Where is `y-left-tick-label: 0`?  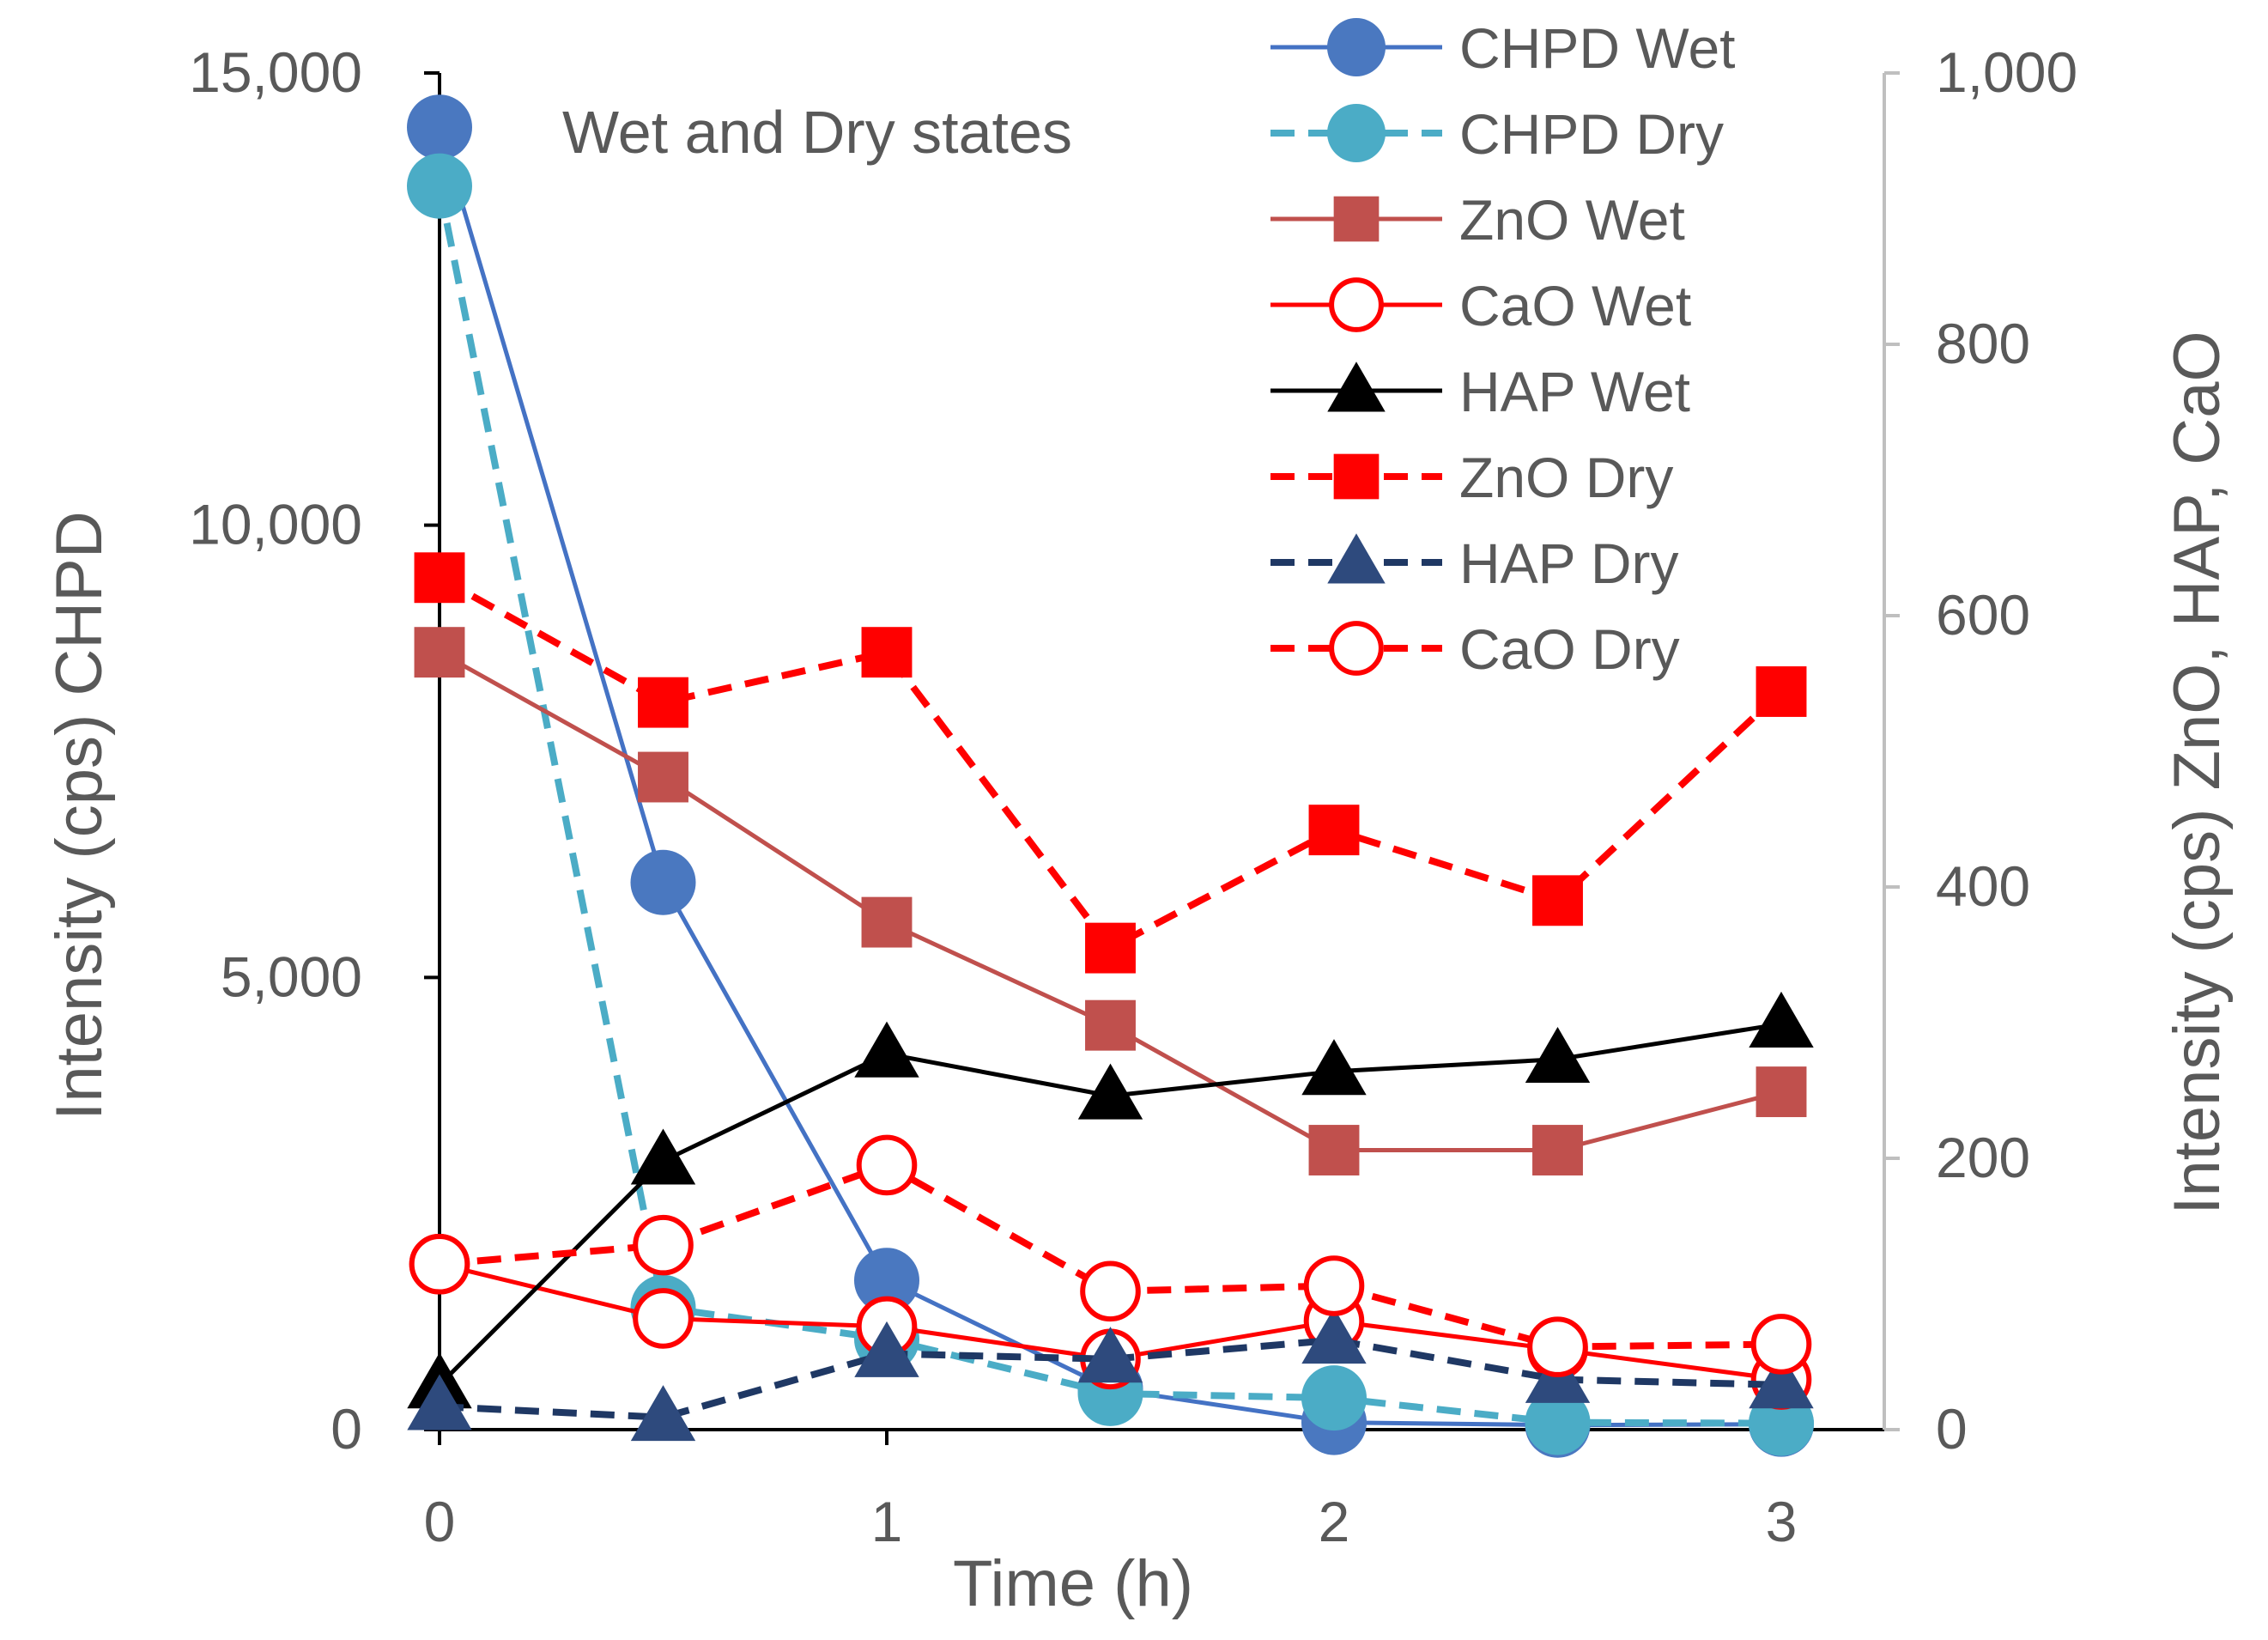
y-left-tick-label: 0 is located at coordinates (346, 1429).